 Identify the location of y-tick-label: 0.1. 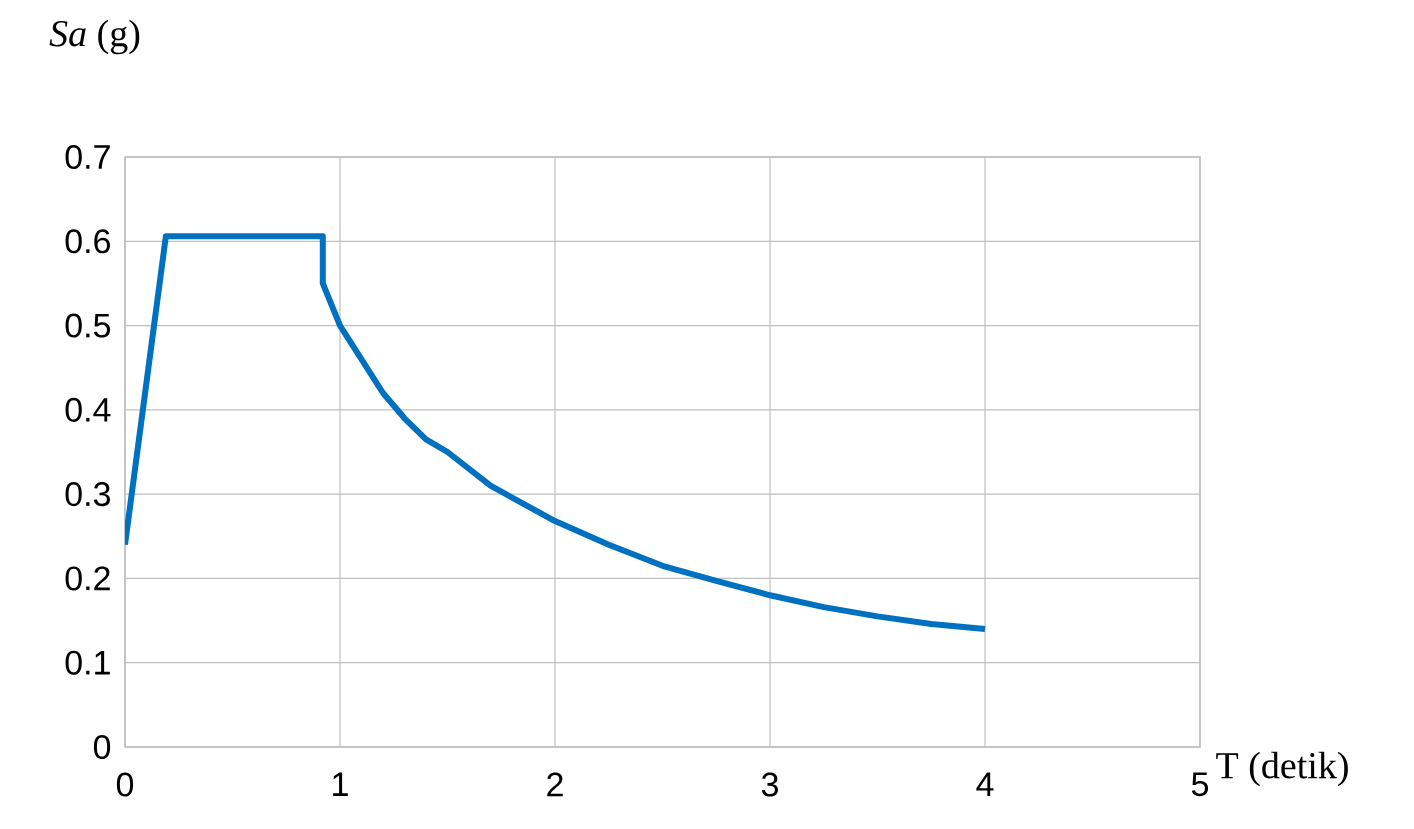
(87, 662).